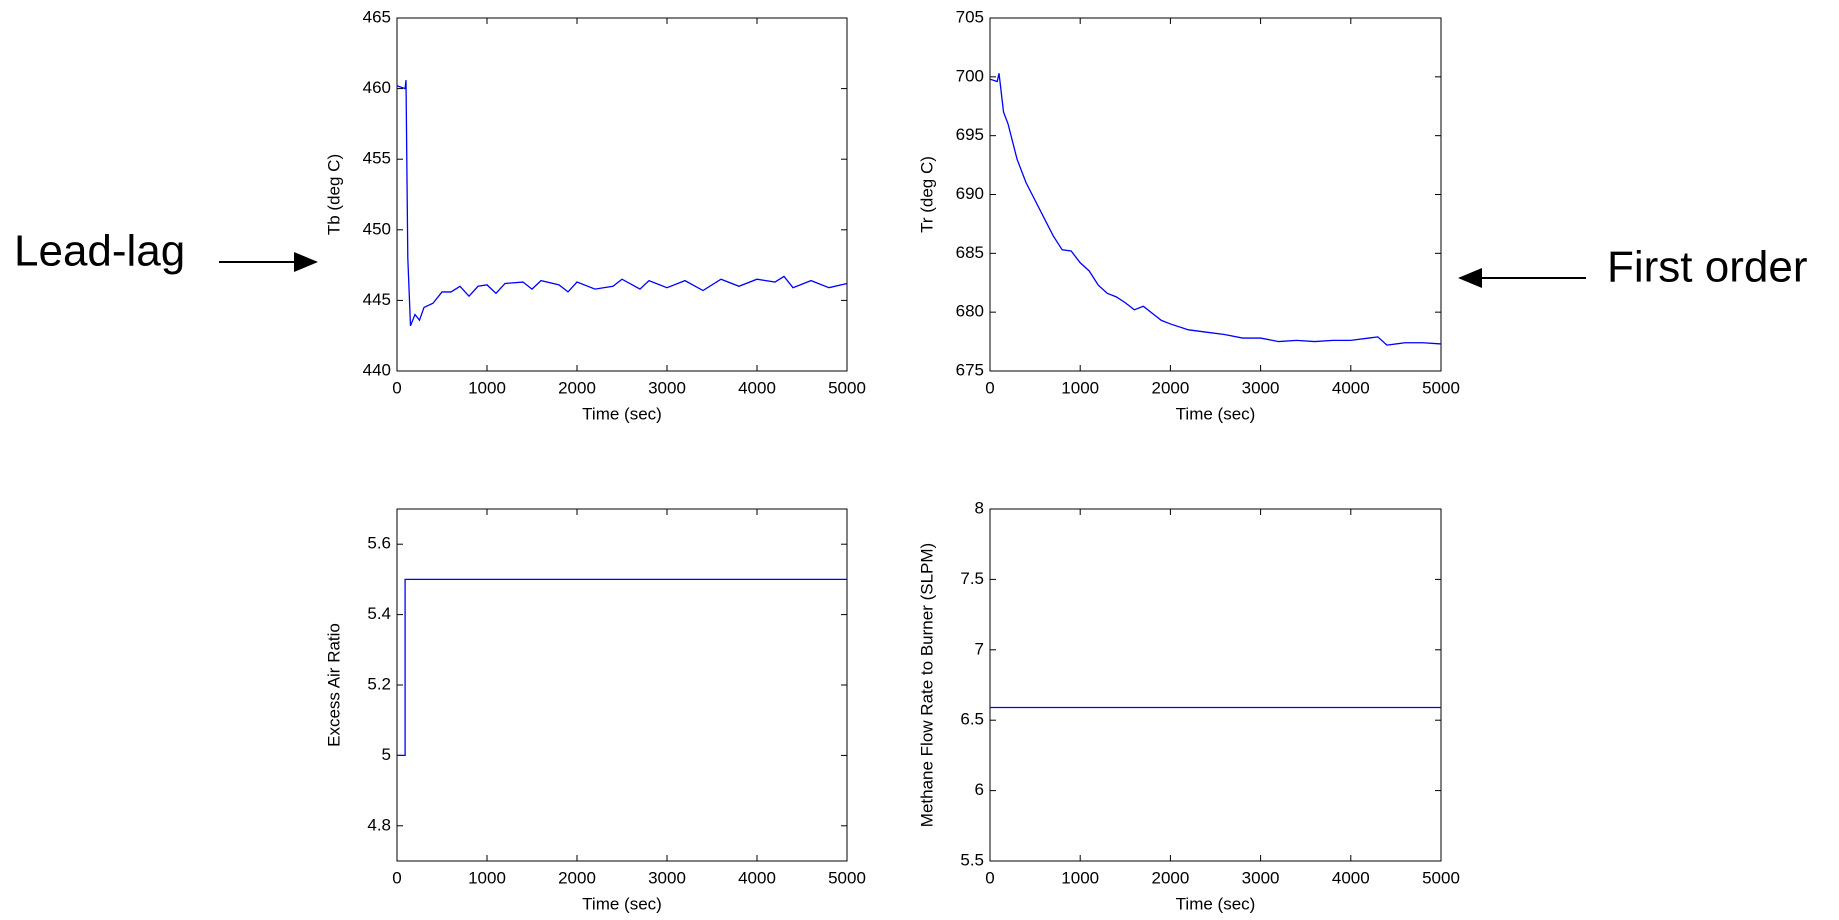 The height and width of the screenshot is (920, 1839). I want to click on y-tick-label: 450, so click(377, 228).